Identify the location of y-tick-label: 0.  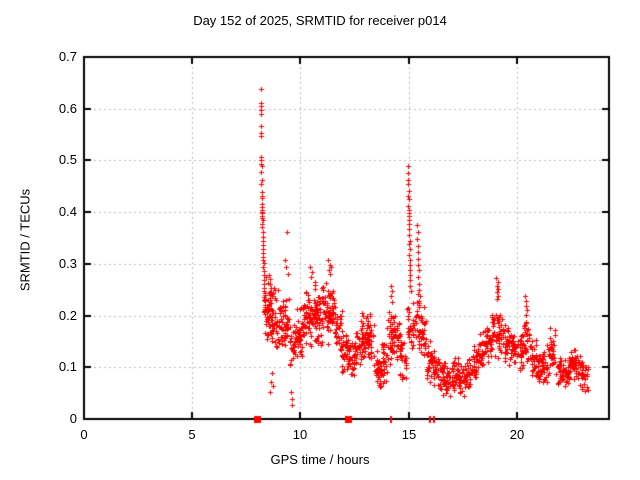
(73, 418).